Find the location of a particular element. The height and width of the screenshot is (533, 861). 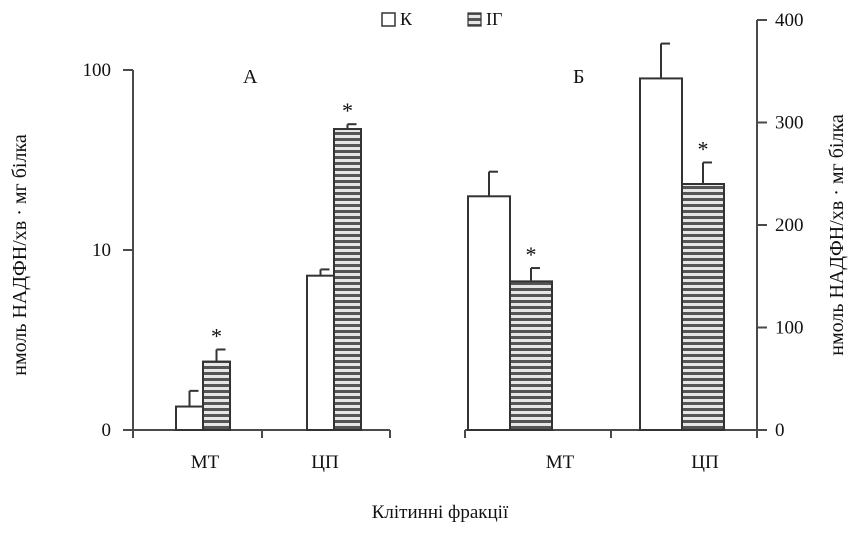

legend-label-treatment: ІГ is located at coordinates (494, 19).